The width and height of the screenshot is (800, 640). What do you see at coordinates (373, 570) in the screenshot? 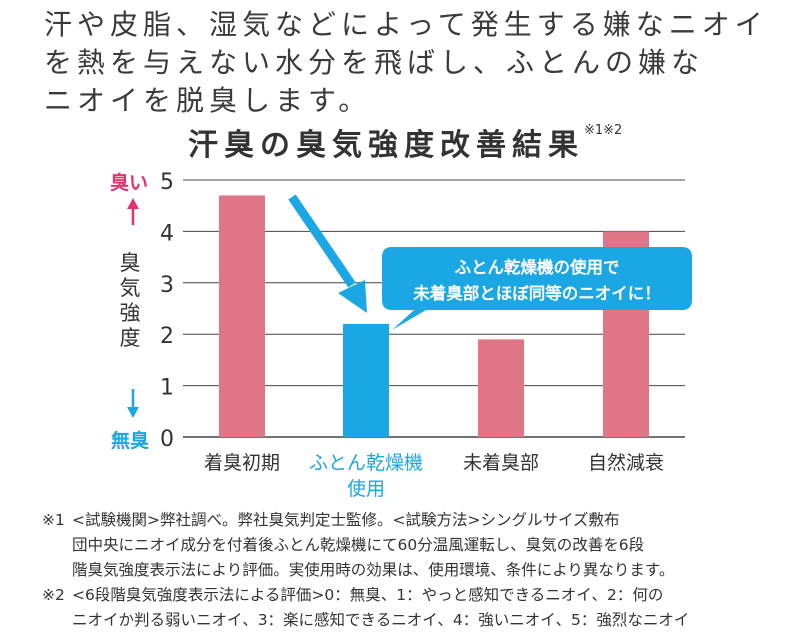
I see `footnote-line: 階臭気強度表示法により評価。実使用時の効果は、使用環境、条件により異なります。` at bounding box center [373, 570].